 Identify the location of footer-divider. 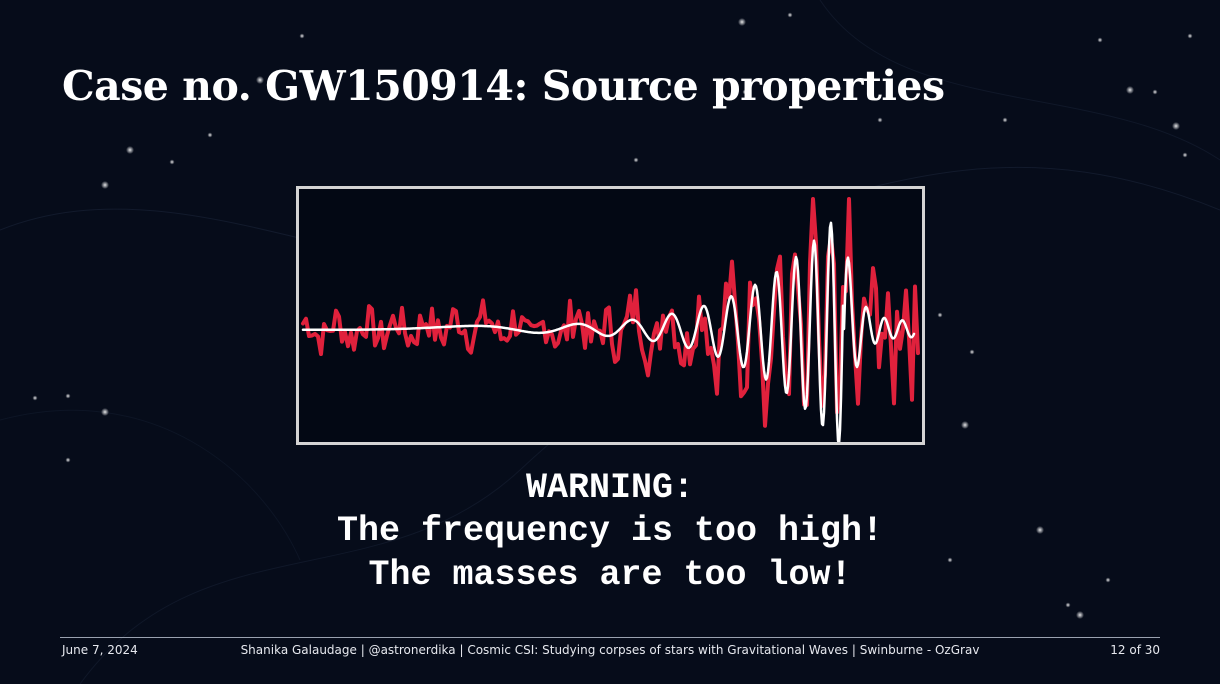
(610, 637).